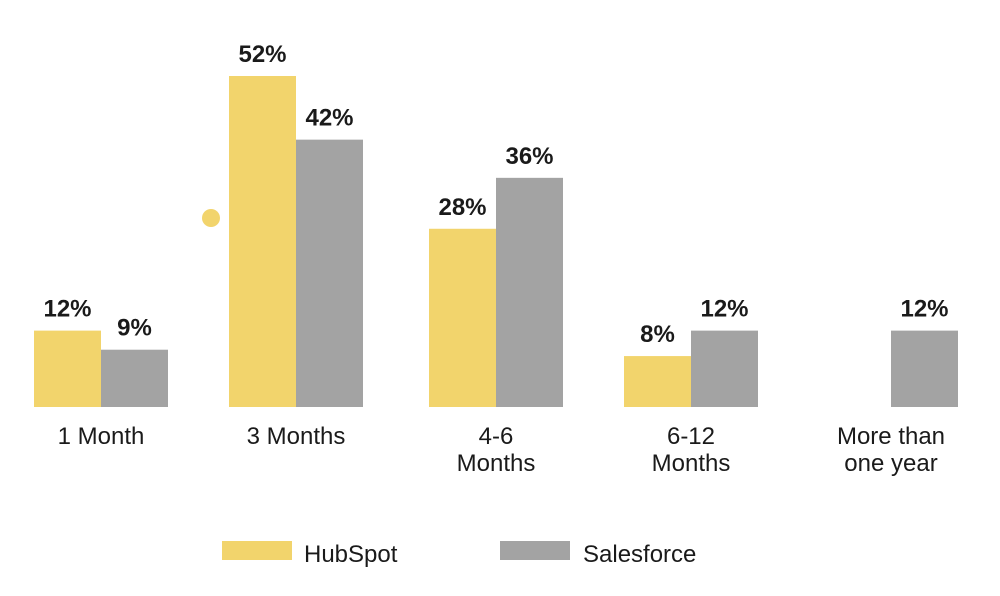 This screenshot has width=1000, height=596. Describe the element at coordinates (351, 554) in the screenshot. I see `legend-label-hubspot: HubSpot` at that location.